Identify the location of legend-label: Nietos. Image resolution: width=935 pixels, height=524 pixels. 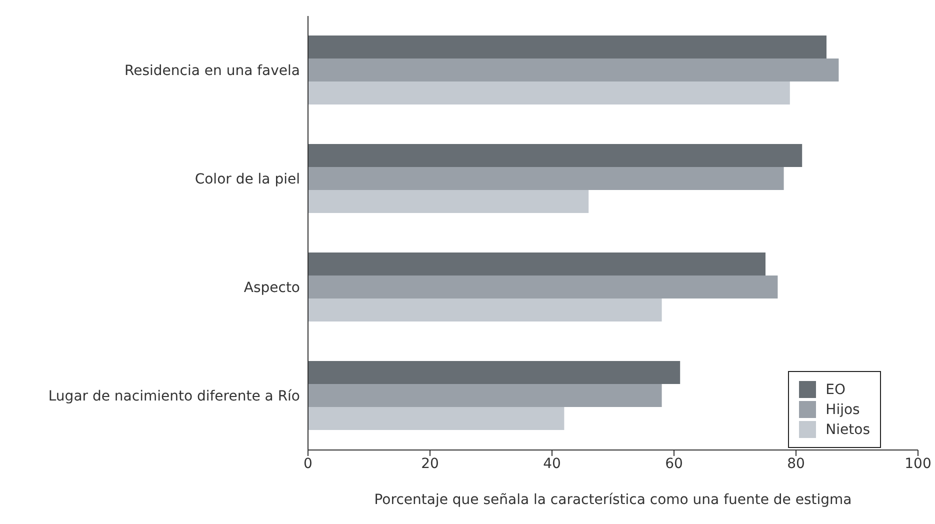
(848, 430).